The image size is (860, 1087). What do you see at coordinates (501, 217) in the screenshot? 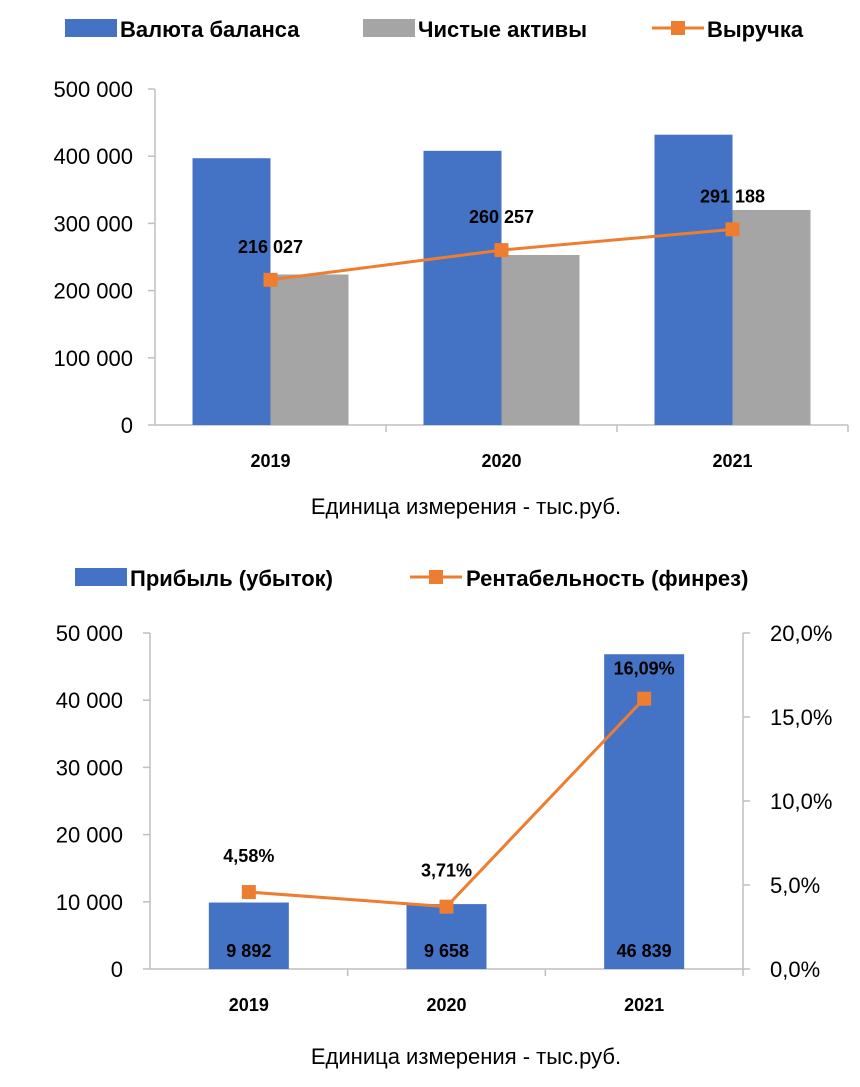
I see `revenue-data-label: 260 257` at bounding box center [501, 217].